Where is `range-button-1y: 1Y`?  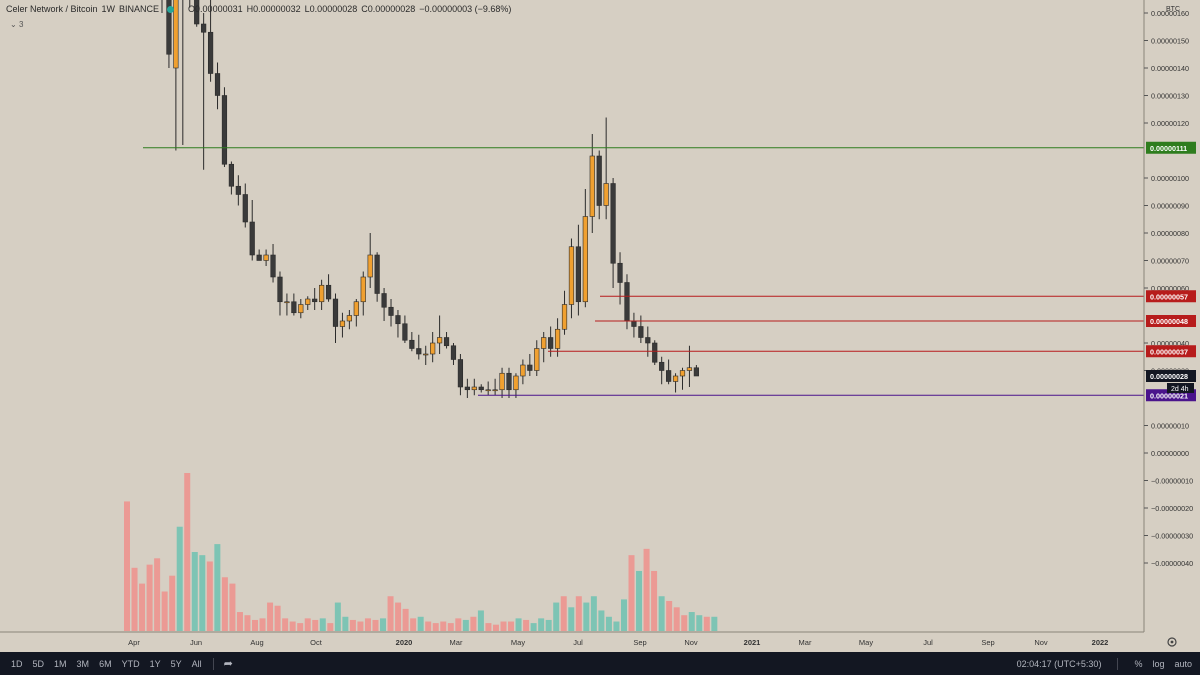
range-button-1y: 1Y is located at coordinates (155, 663).